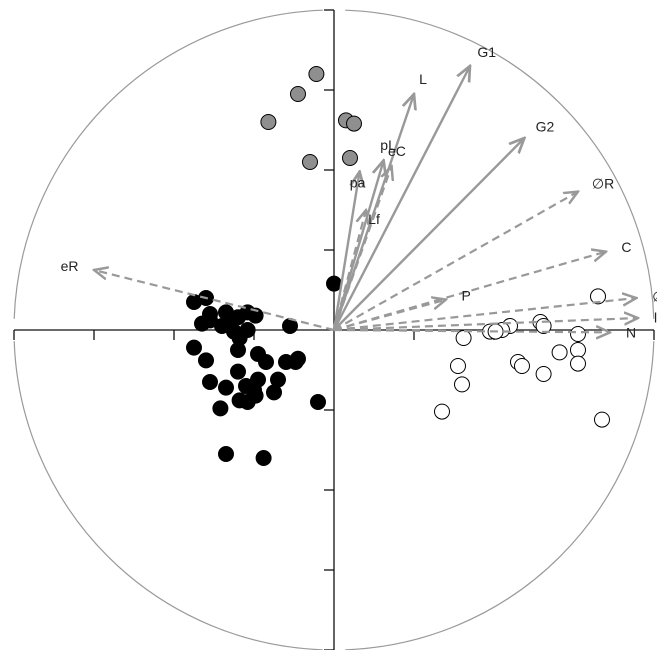 The height and width of the screenshot is (650, 657). I want to click on vector-label: G2, so click(545, 127).